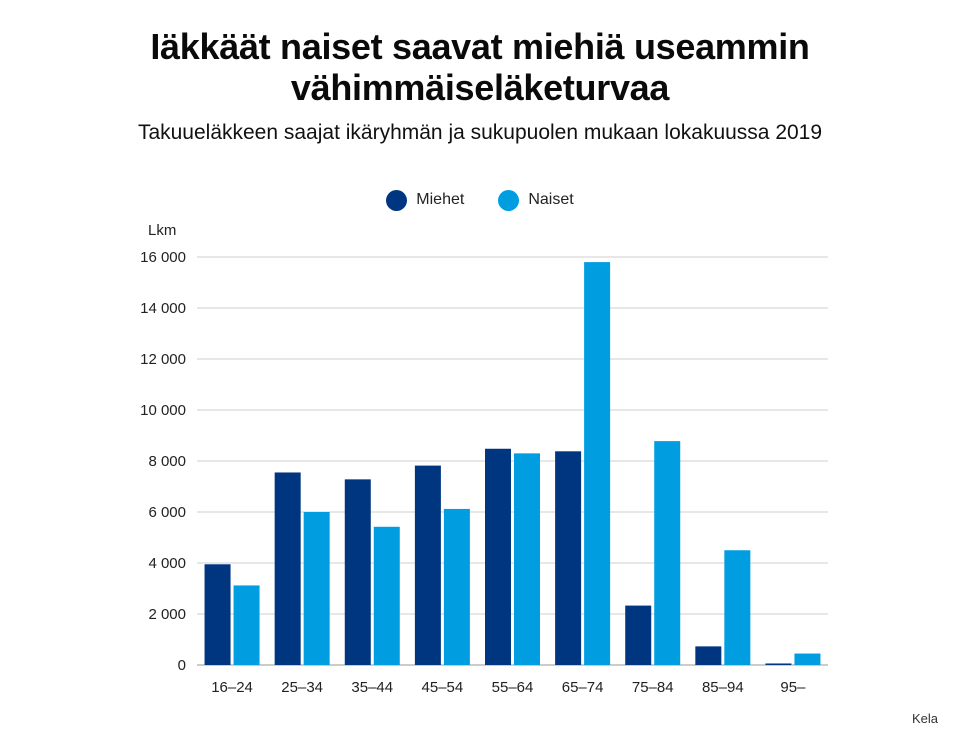  What do you see at coordinates (372, 687) in the screenshot?
I see `x-tick-label: 35–44` at bounding box center [372, 687].